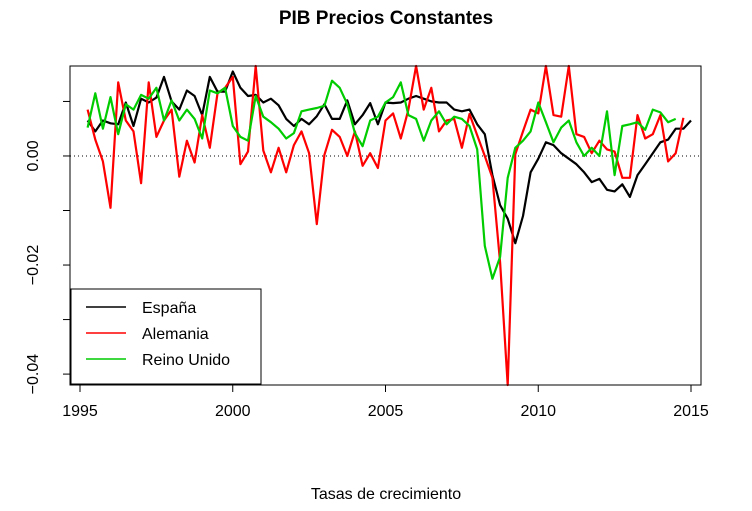  Describe the element at coordinates (386, 18) in the screenshot. I see `chart-title: PIB Precios Constantes` at that location.